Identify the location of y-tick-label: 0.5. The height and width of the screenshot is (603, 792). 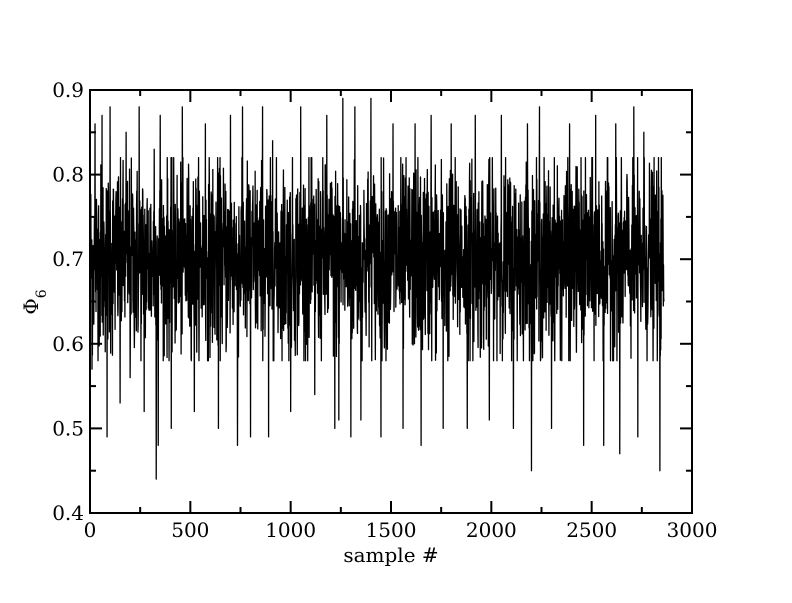
(68, 428).